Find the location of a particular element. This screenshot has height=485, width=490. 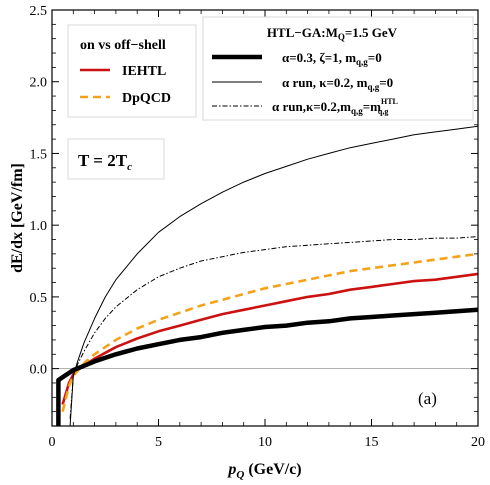

panel-label: (a) is located at coordinates (427, 398).